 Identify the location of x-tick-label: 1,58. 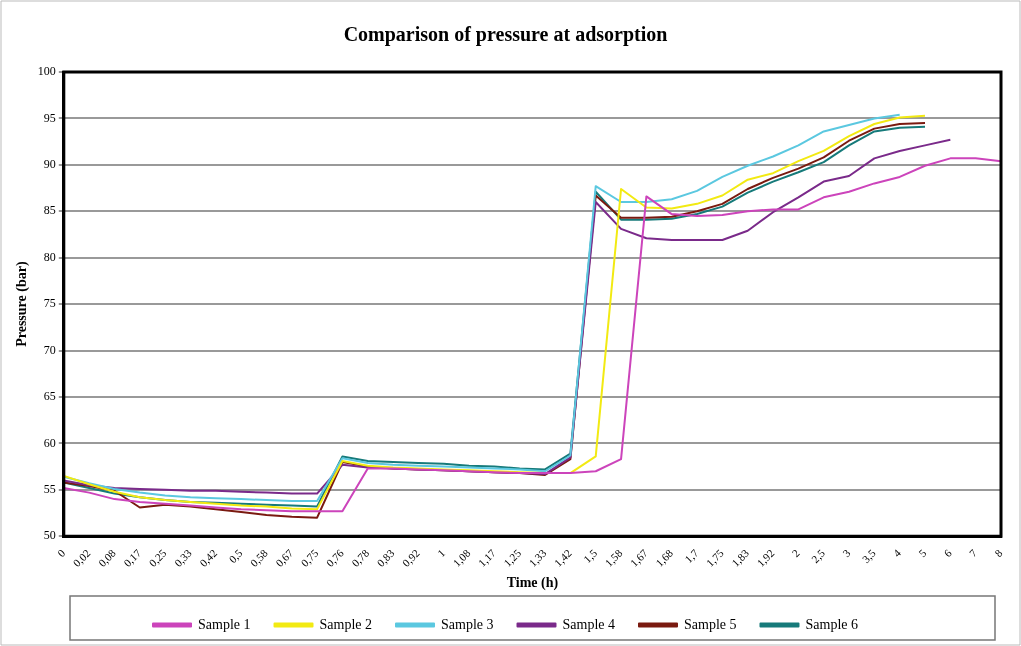
(613, 557).